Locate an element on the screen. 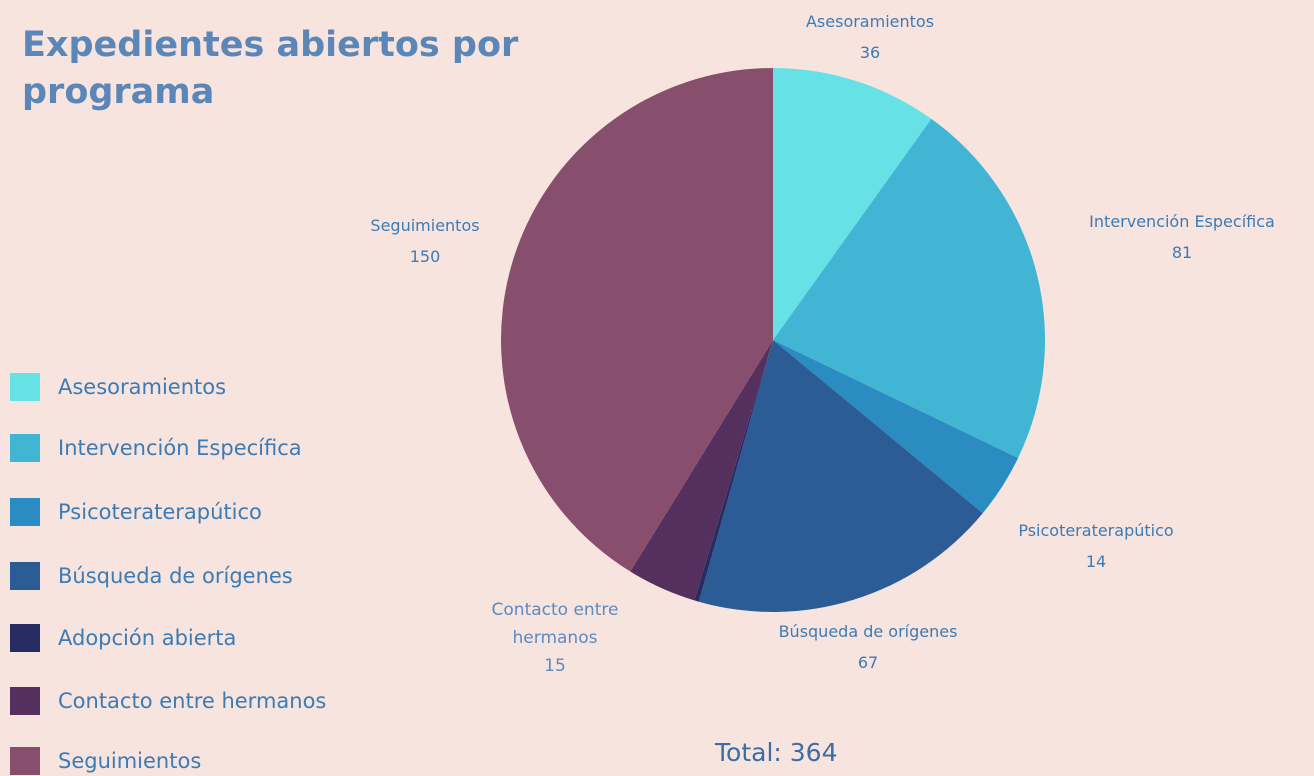 This screenshot has height=776, width=1314. legend-label: Asesoramientos is located at coordinates (142, 387).